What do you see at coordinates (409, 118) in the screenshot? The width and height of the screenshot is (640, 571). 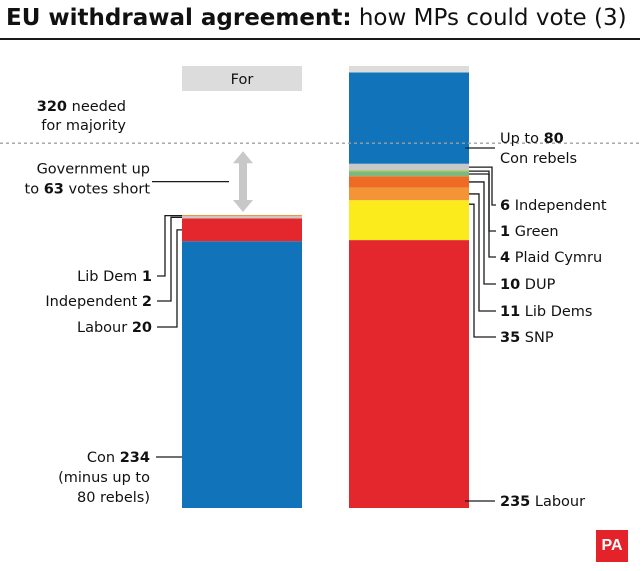 I see `bar-against-con-rebels` at bounding box center [409, 118].